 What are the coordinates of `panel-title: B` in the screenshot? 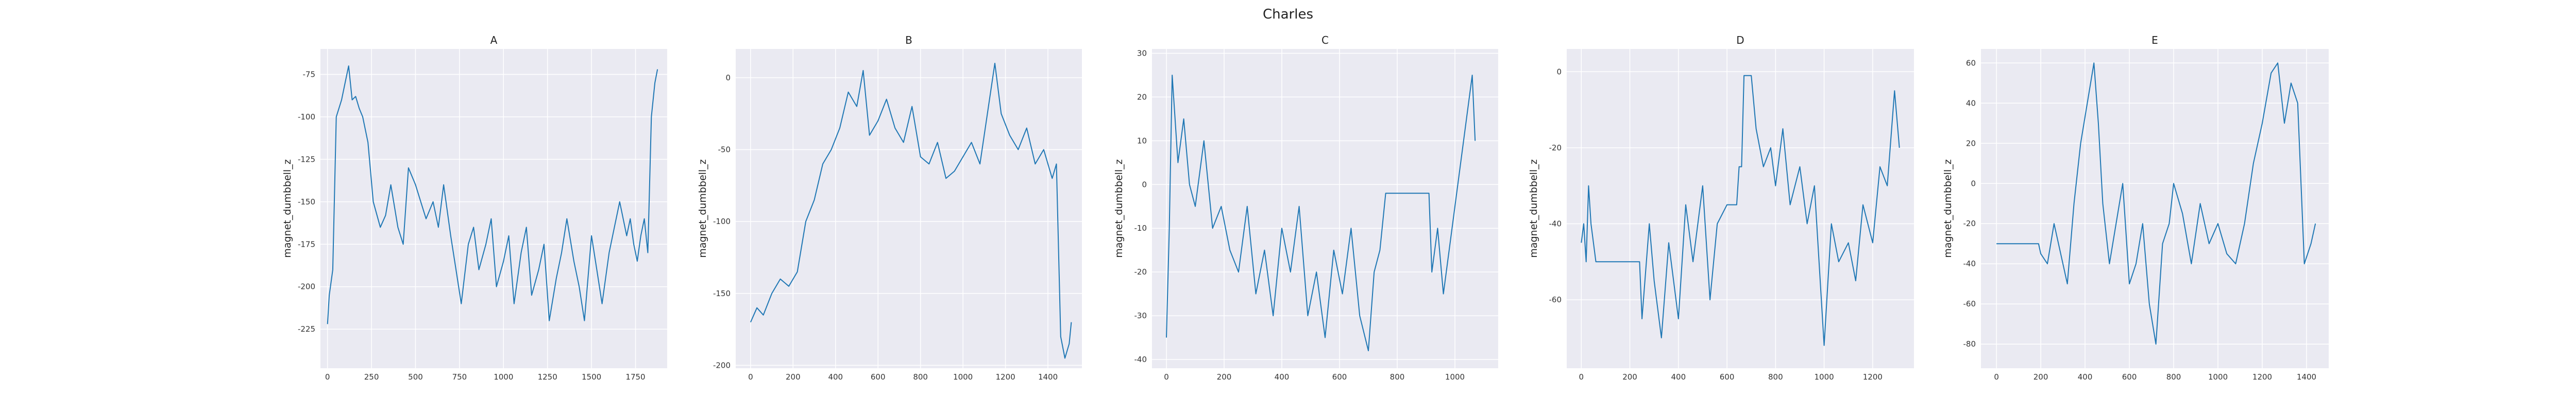 It's located at (908, 40).